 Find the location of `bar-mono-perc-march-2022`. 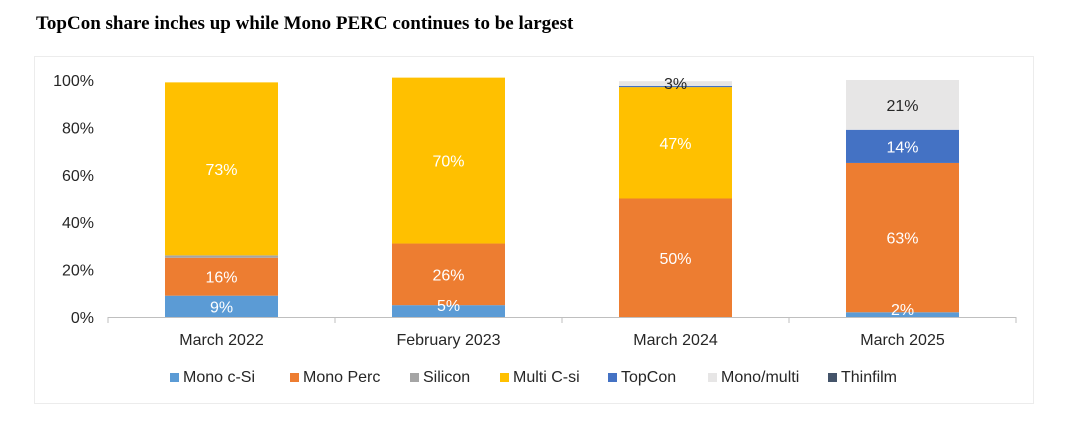

bar-mono-perc-march-2022 is located at coordinates (221, 276).